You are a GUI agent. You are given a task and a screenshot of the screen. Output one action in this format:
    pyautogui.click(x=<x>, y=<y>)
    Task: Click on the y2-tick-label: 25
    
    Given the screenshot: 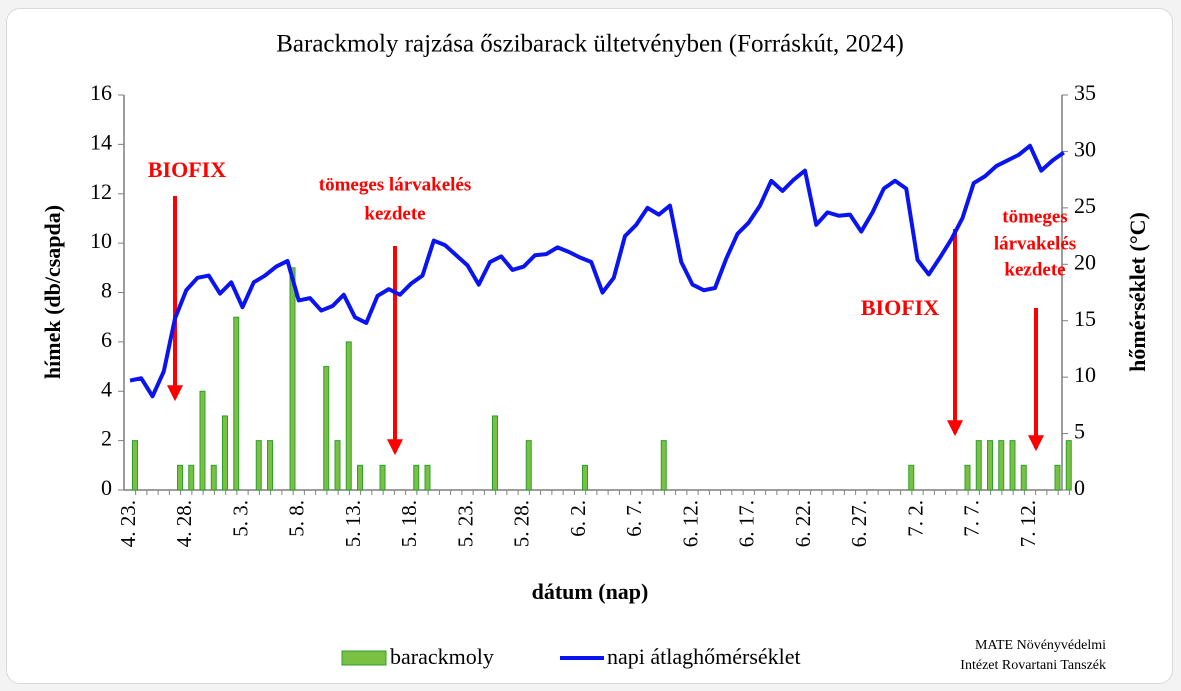 What is the action you would take?
    pyautogui.click(x=1085, y=205)
    